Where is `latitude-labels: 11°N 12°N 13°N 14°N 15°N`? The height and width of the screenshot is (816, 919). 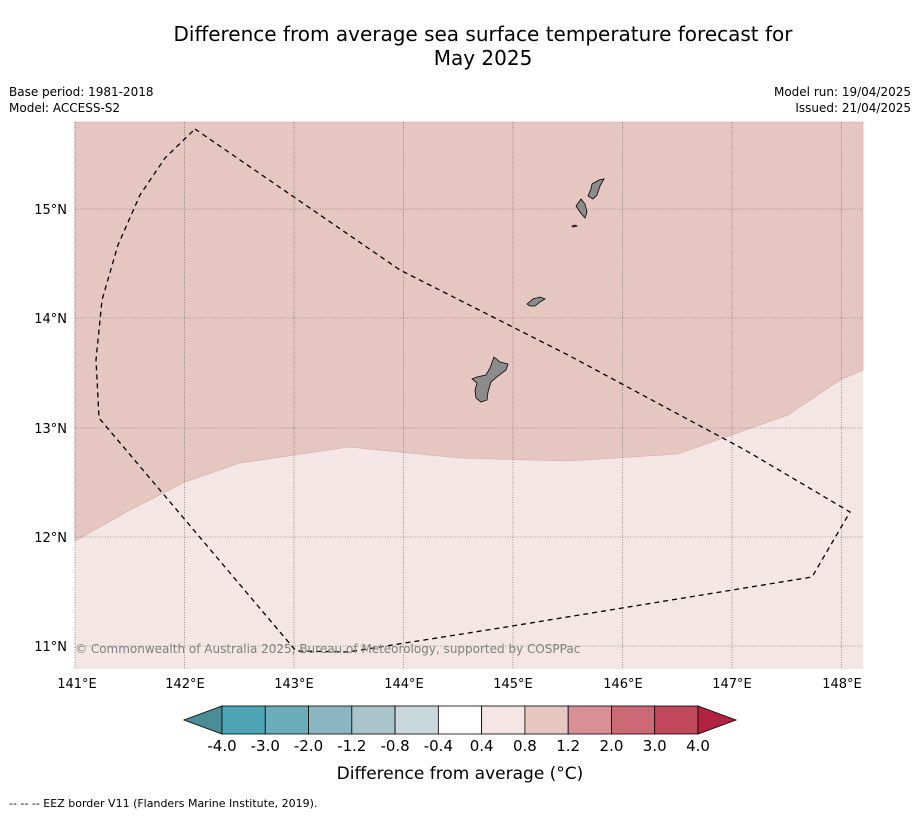 latitude-labels: 11°N 12°N 13°N 14°N 15°N is located at coordinates (50, 429).